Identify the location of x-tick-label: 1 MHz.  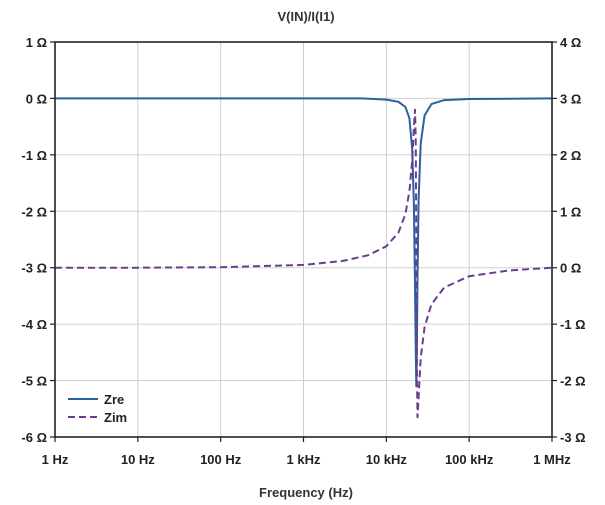
(552, 459).